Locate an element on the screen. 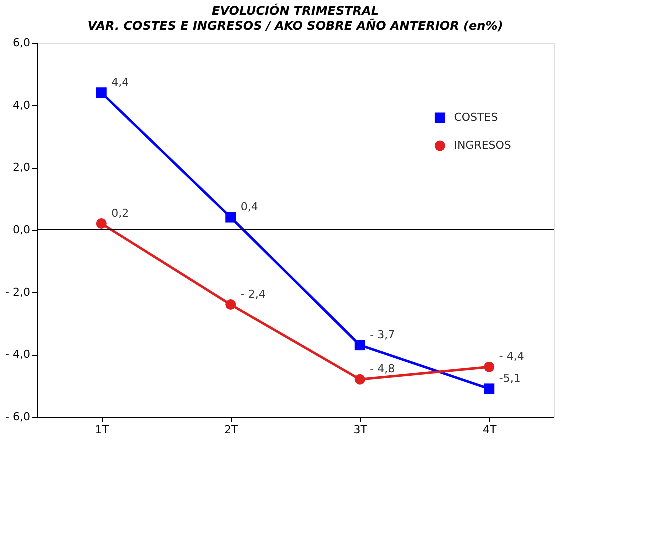  y-tick-label: 6,0 is located at coordinates (21, 43).